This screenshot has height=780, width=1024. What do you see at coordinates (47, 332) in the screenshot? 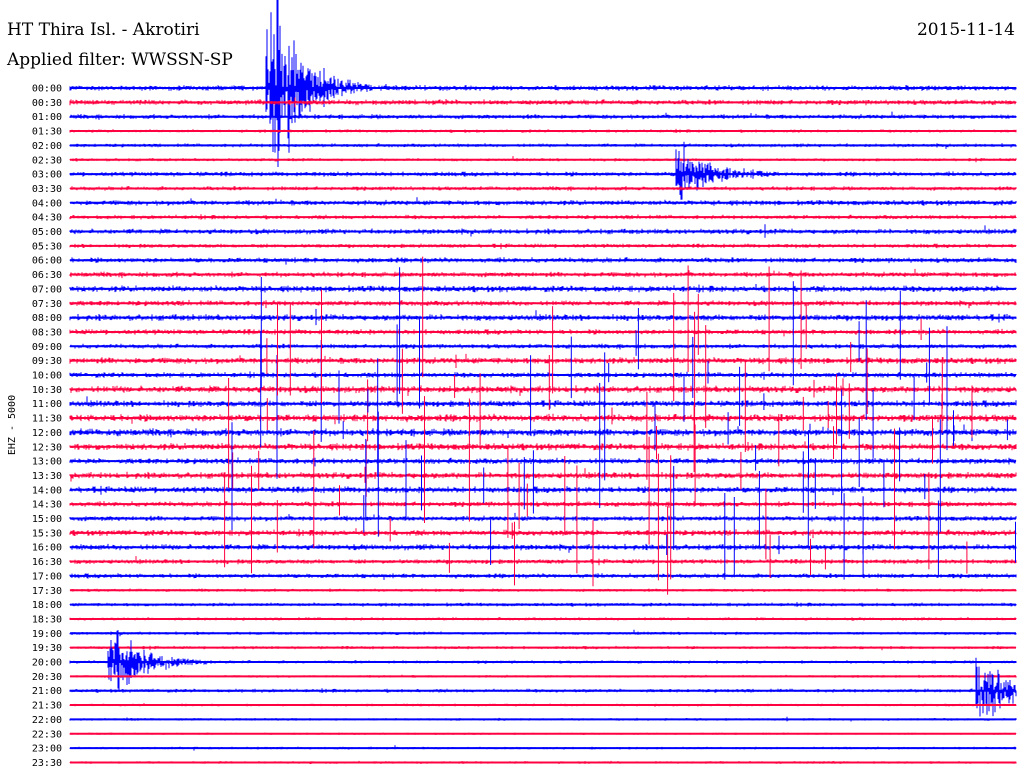
I see `trace-time-label: 08:30` at bounding box center [47, 332].